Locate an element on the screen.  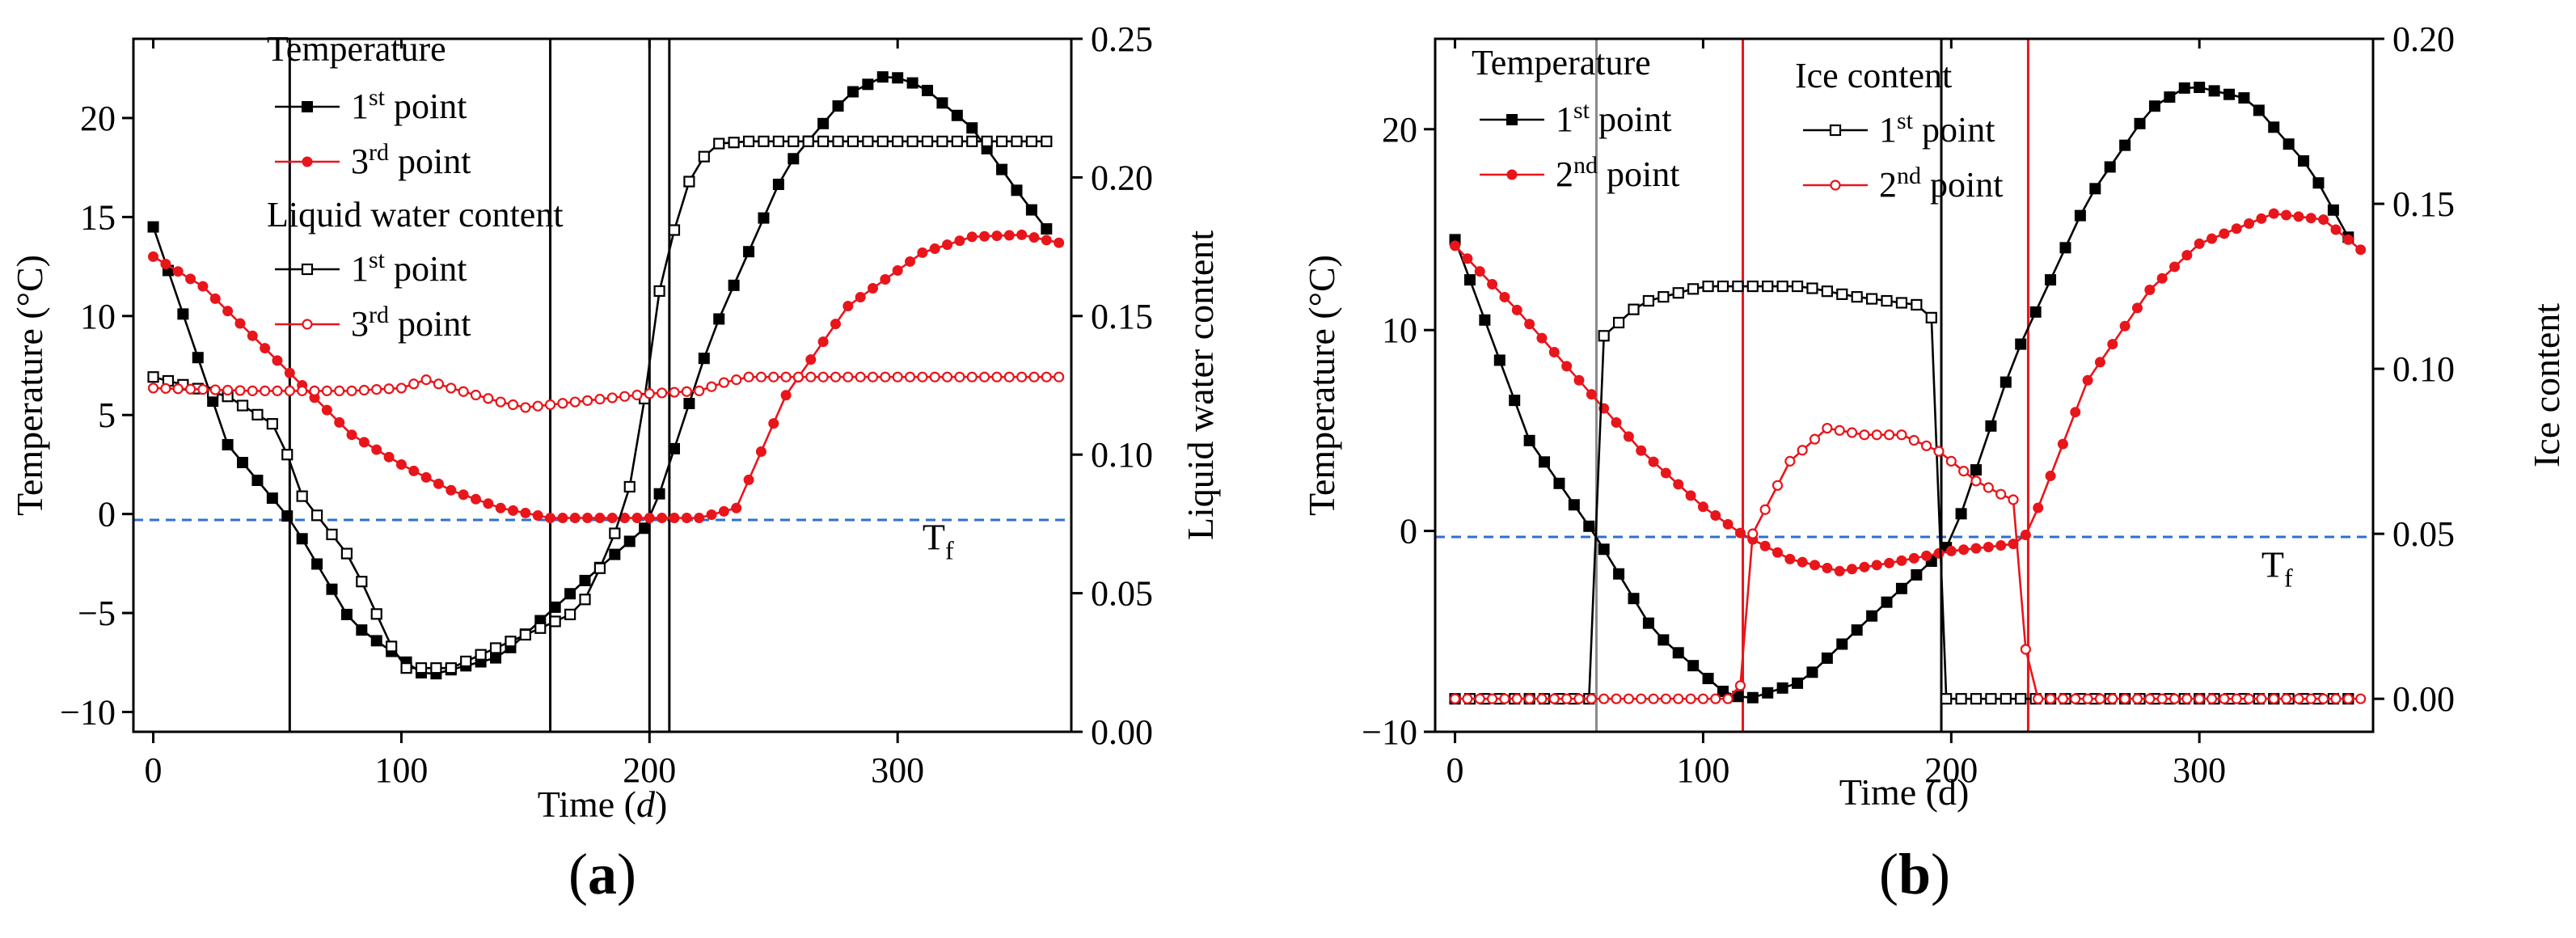
y-axis-label: Temperature (°C) is located at coordinates (30, 386).